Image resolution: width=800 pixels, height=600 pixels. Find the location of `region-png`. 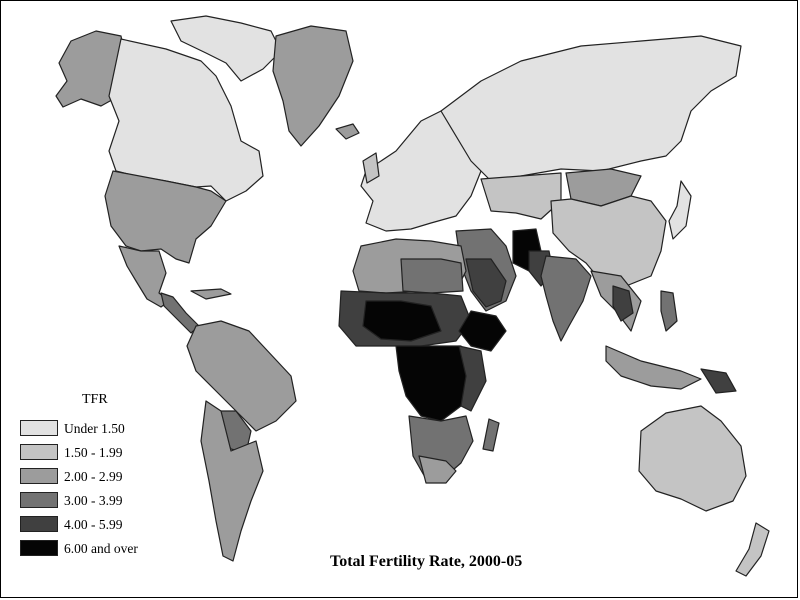

region-png is located at coordinates (718, 381).